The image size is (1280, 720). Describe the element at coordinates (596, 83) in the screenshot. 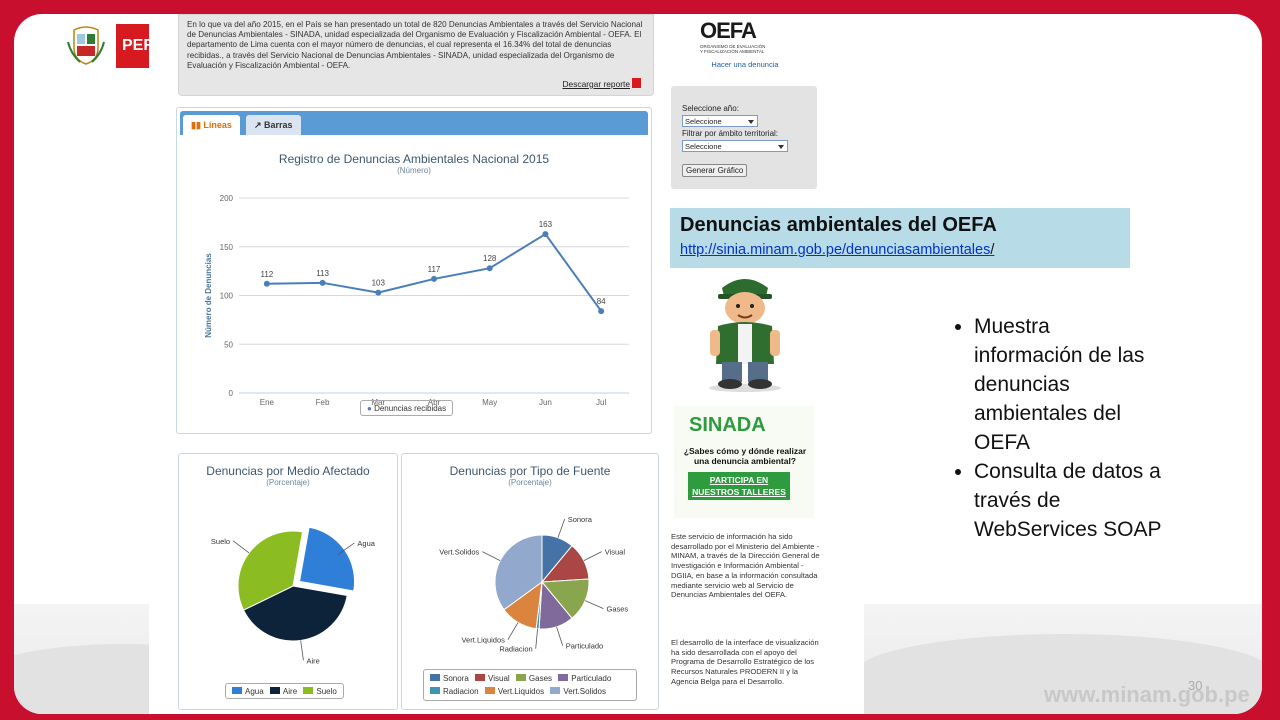

I see `download-report-label: Descargar reporte` at that location.